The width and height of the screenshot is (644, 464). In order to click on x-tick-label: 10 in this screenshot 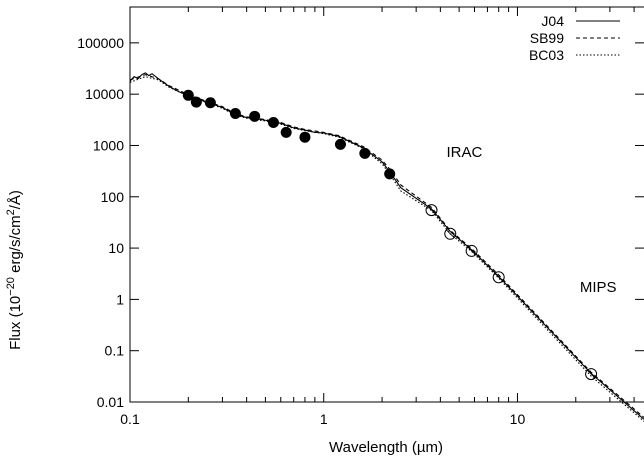, I will do `click(518, 419)`.